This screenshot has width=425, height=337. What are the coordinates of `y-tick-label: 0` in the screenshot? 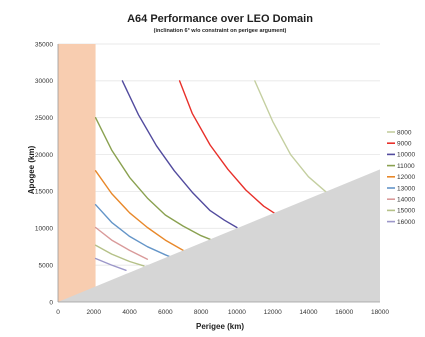 It's located at (51, 302).